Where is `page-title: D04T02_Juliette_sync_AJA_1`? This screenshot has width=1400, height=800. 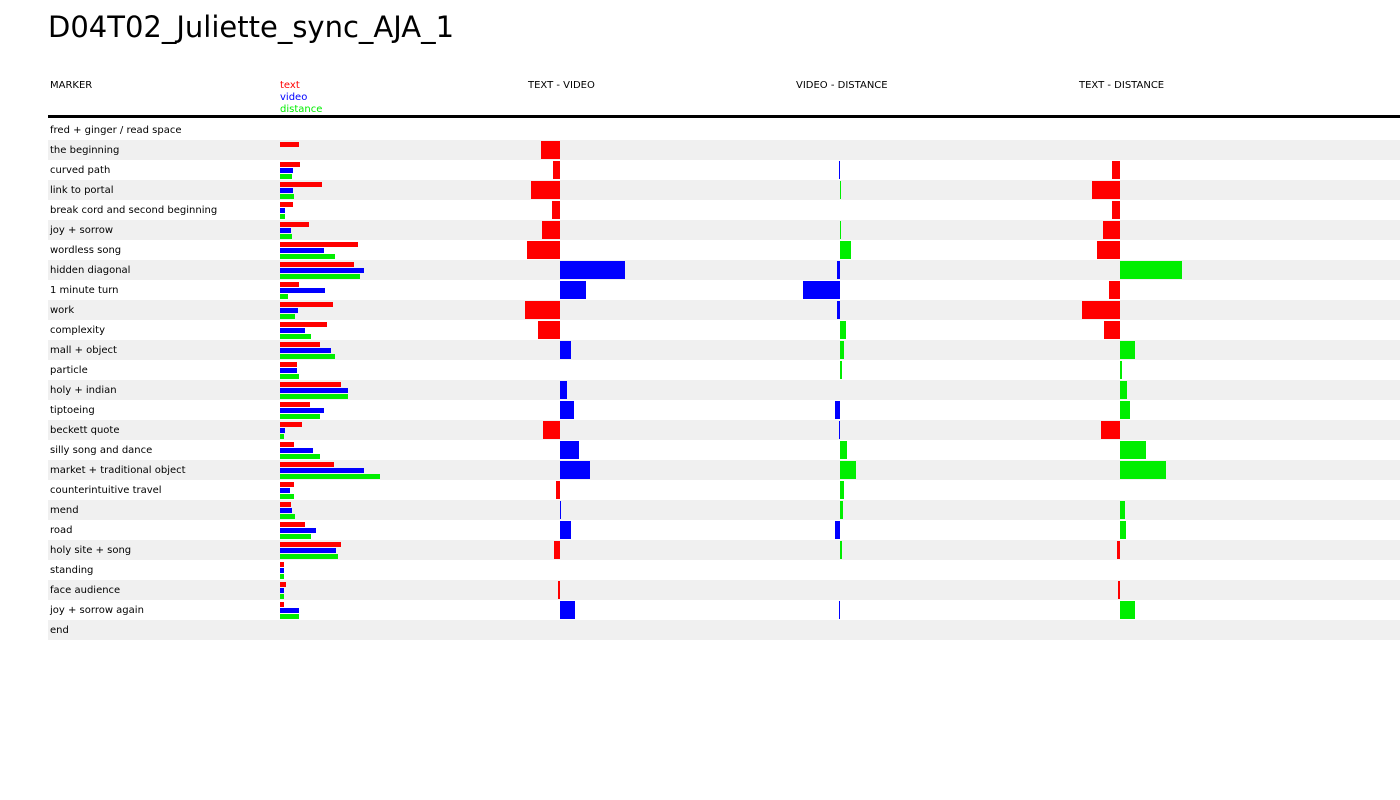
page-title: D04T02_Juliette_sync_AJA_1 is located at coordinates (251, 27).